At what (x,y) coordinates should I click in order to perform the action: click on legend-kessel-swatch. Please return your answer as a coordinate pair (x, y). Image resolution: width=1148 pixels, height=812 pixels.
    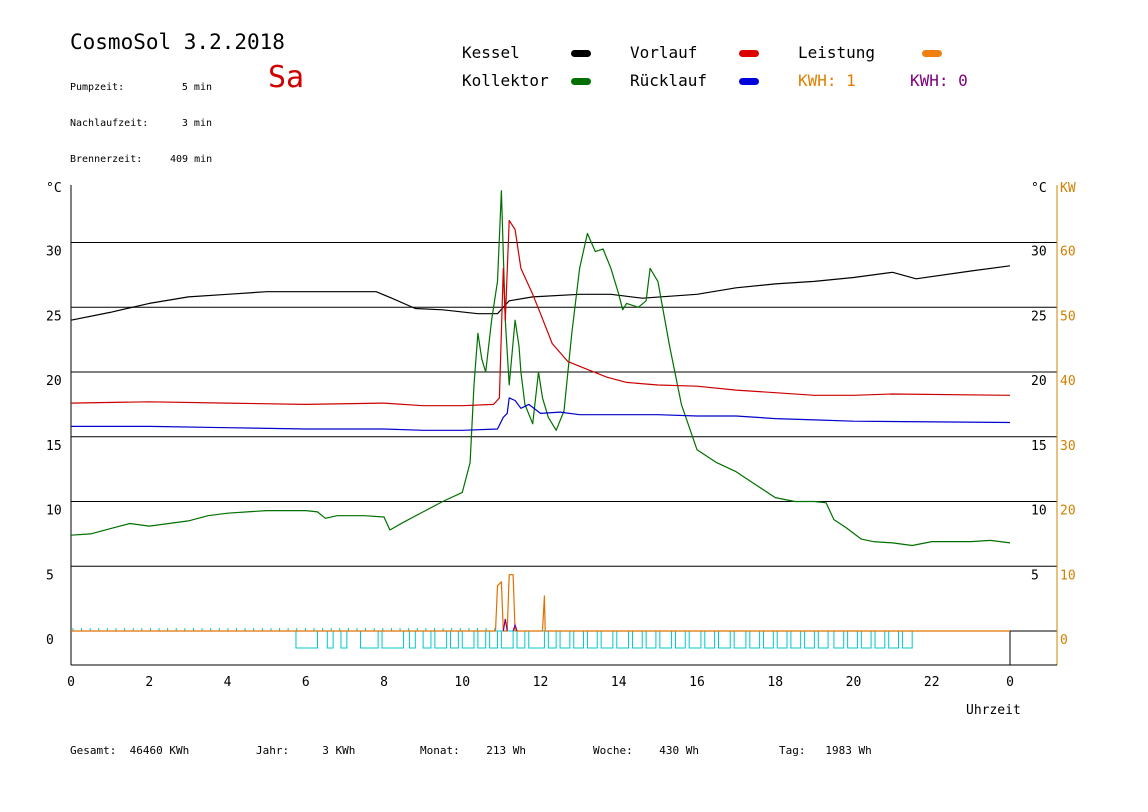
    Looking at the image, I should click on (581, 53).